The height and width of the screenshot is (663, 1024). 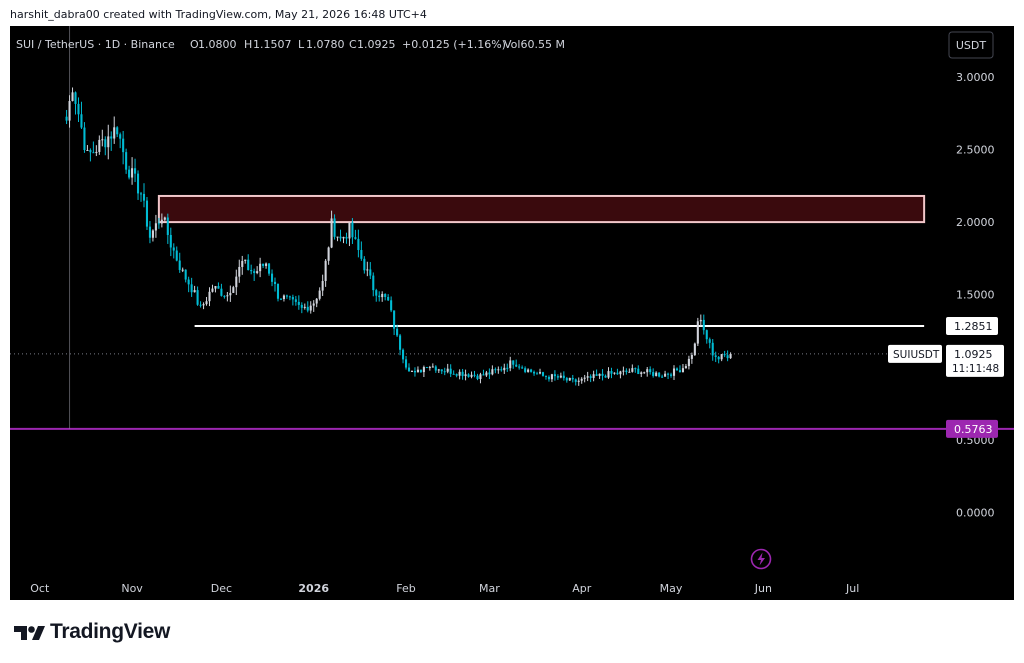 I want to click on x-tick-label: May, so click(x=671, y=588).